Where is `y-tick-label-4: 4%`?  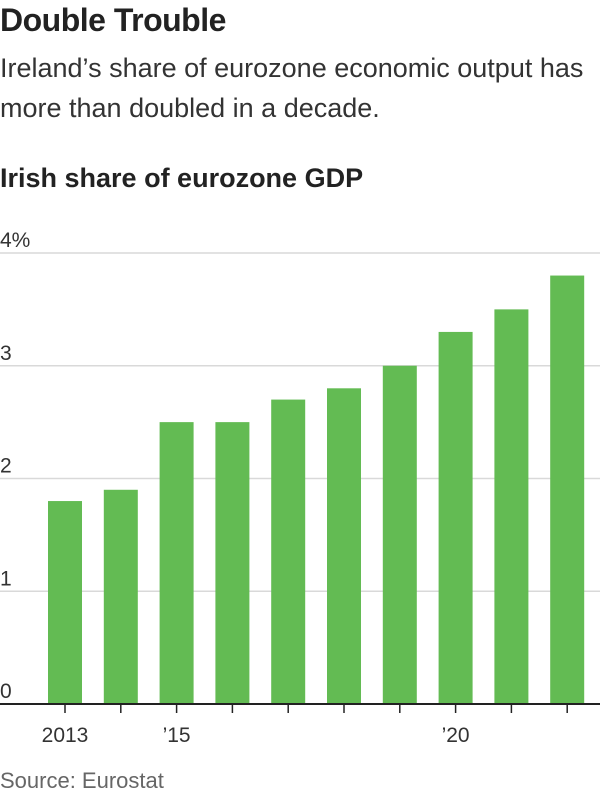 y-tick-label-4: 4% is located at coordinates (15, 240).